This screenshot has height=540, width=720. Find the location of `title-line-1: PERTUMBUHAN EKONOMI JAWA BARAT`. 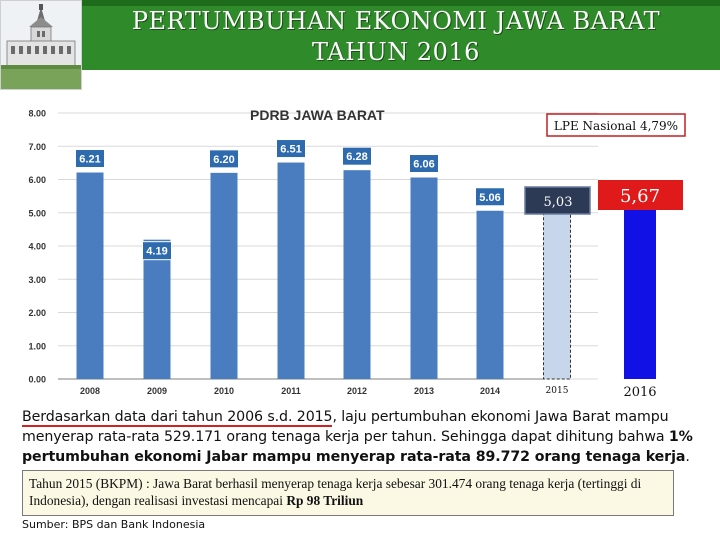

title-line-1: PERTUMBUHAN EKONOMI JAWA BARAT is located at coordinates (396, 21).